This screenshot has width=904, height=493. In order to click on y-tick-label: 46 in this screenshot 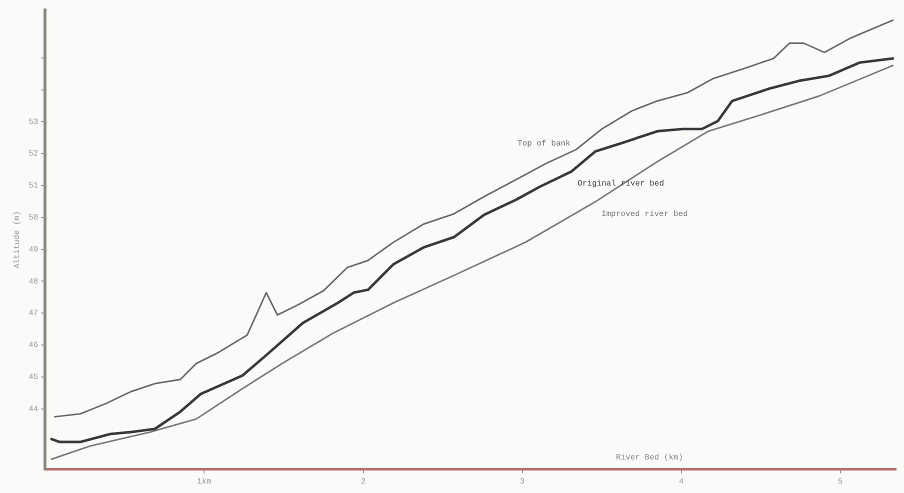, I will do `click(33, 345)`.